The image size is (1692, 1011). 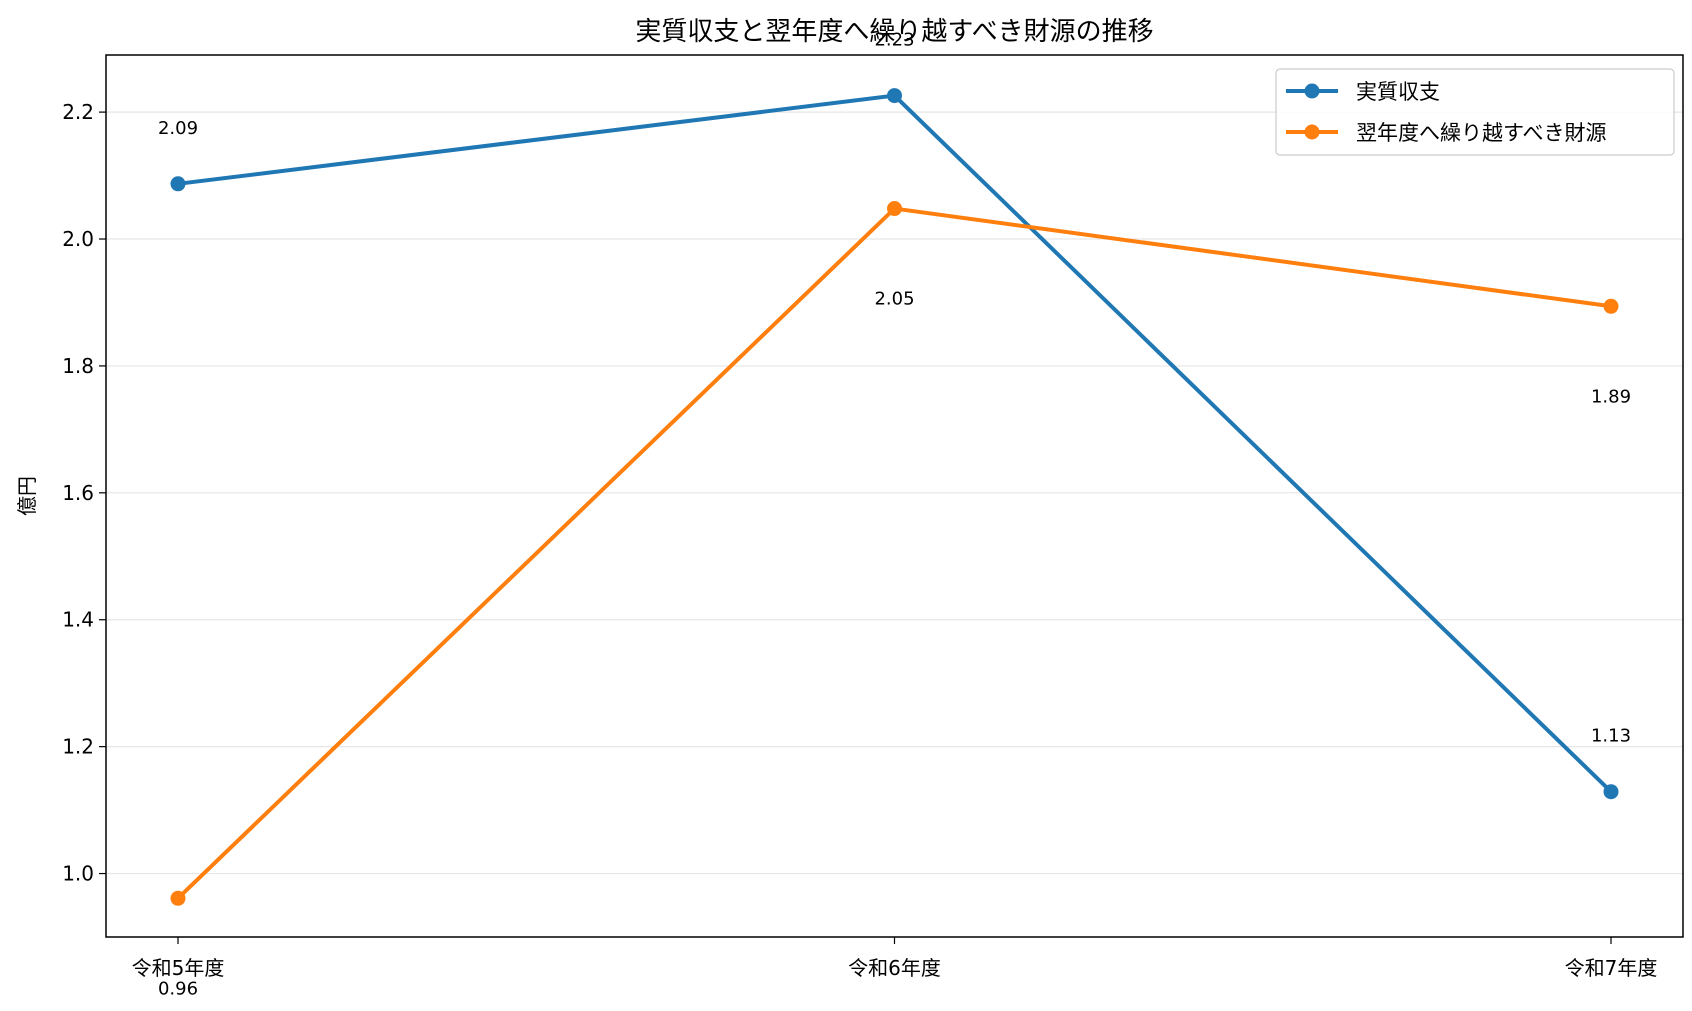 I want to click on y-tick-label: 1.8, so click(x=78, y=366).